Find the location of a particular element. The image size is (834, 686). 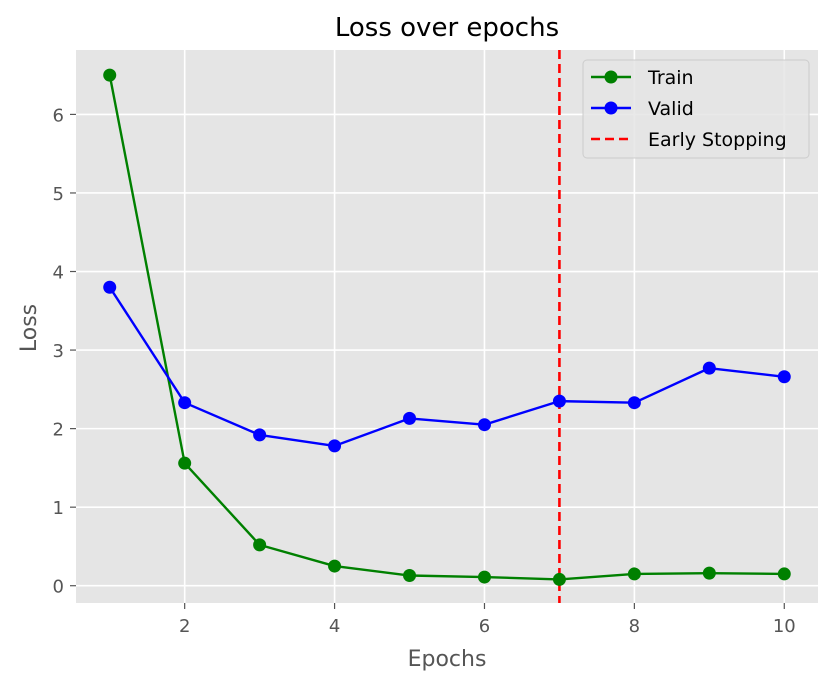

x-axis-label: Epochs is located at coordinates (447, 659).